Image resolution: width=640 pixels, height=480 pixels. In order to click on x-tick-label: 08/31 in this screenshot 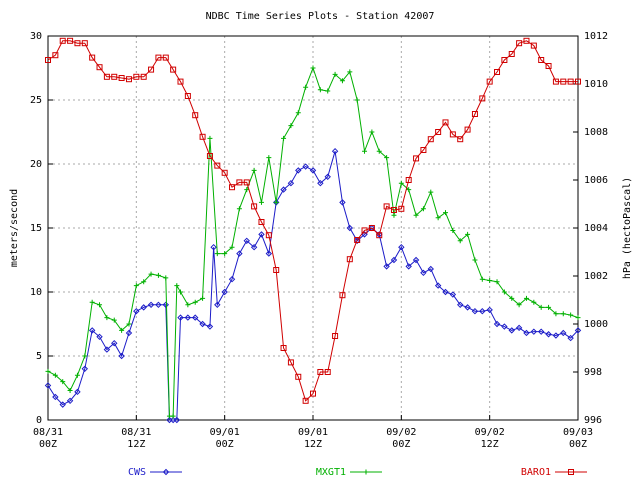, I will do `click(136, 432)`.